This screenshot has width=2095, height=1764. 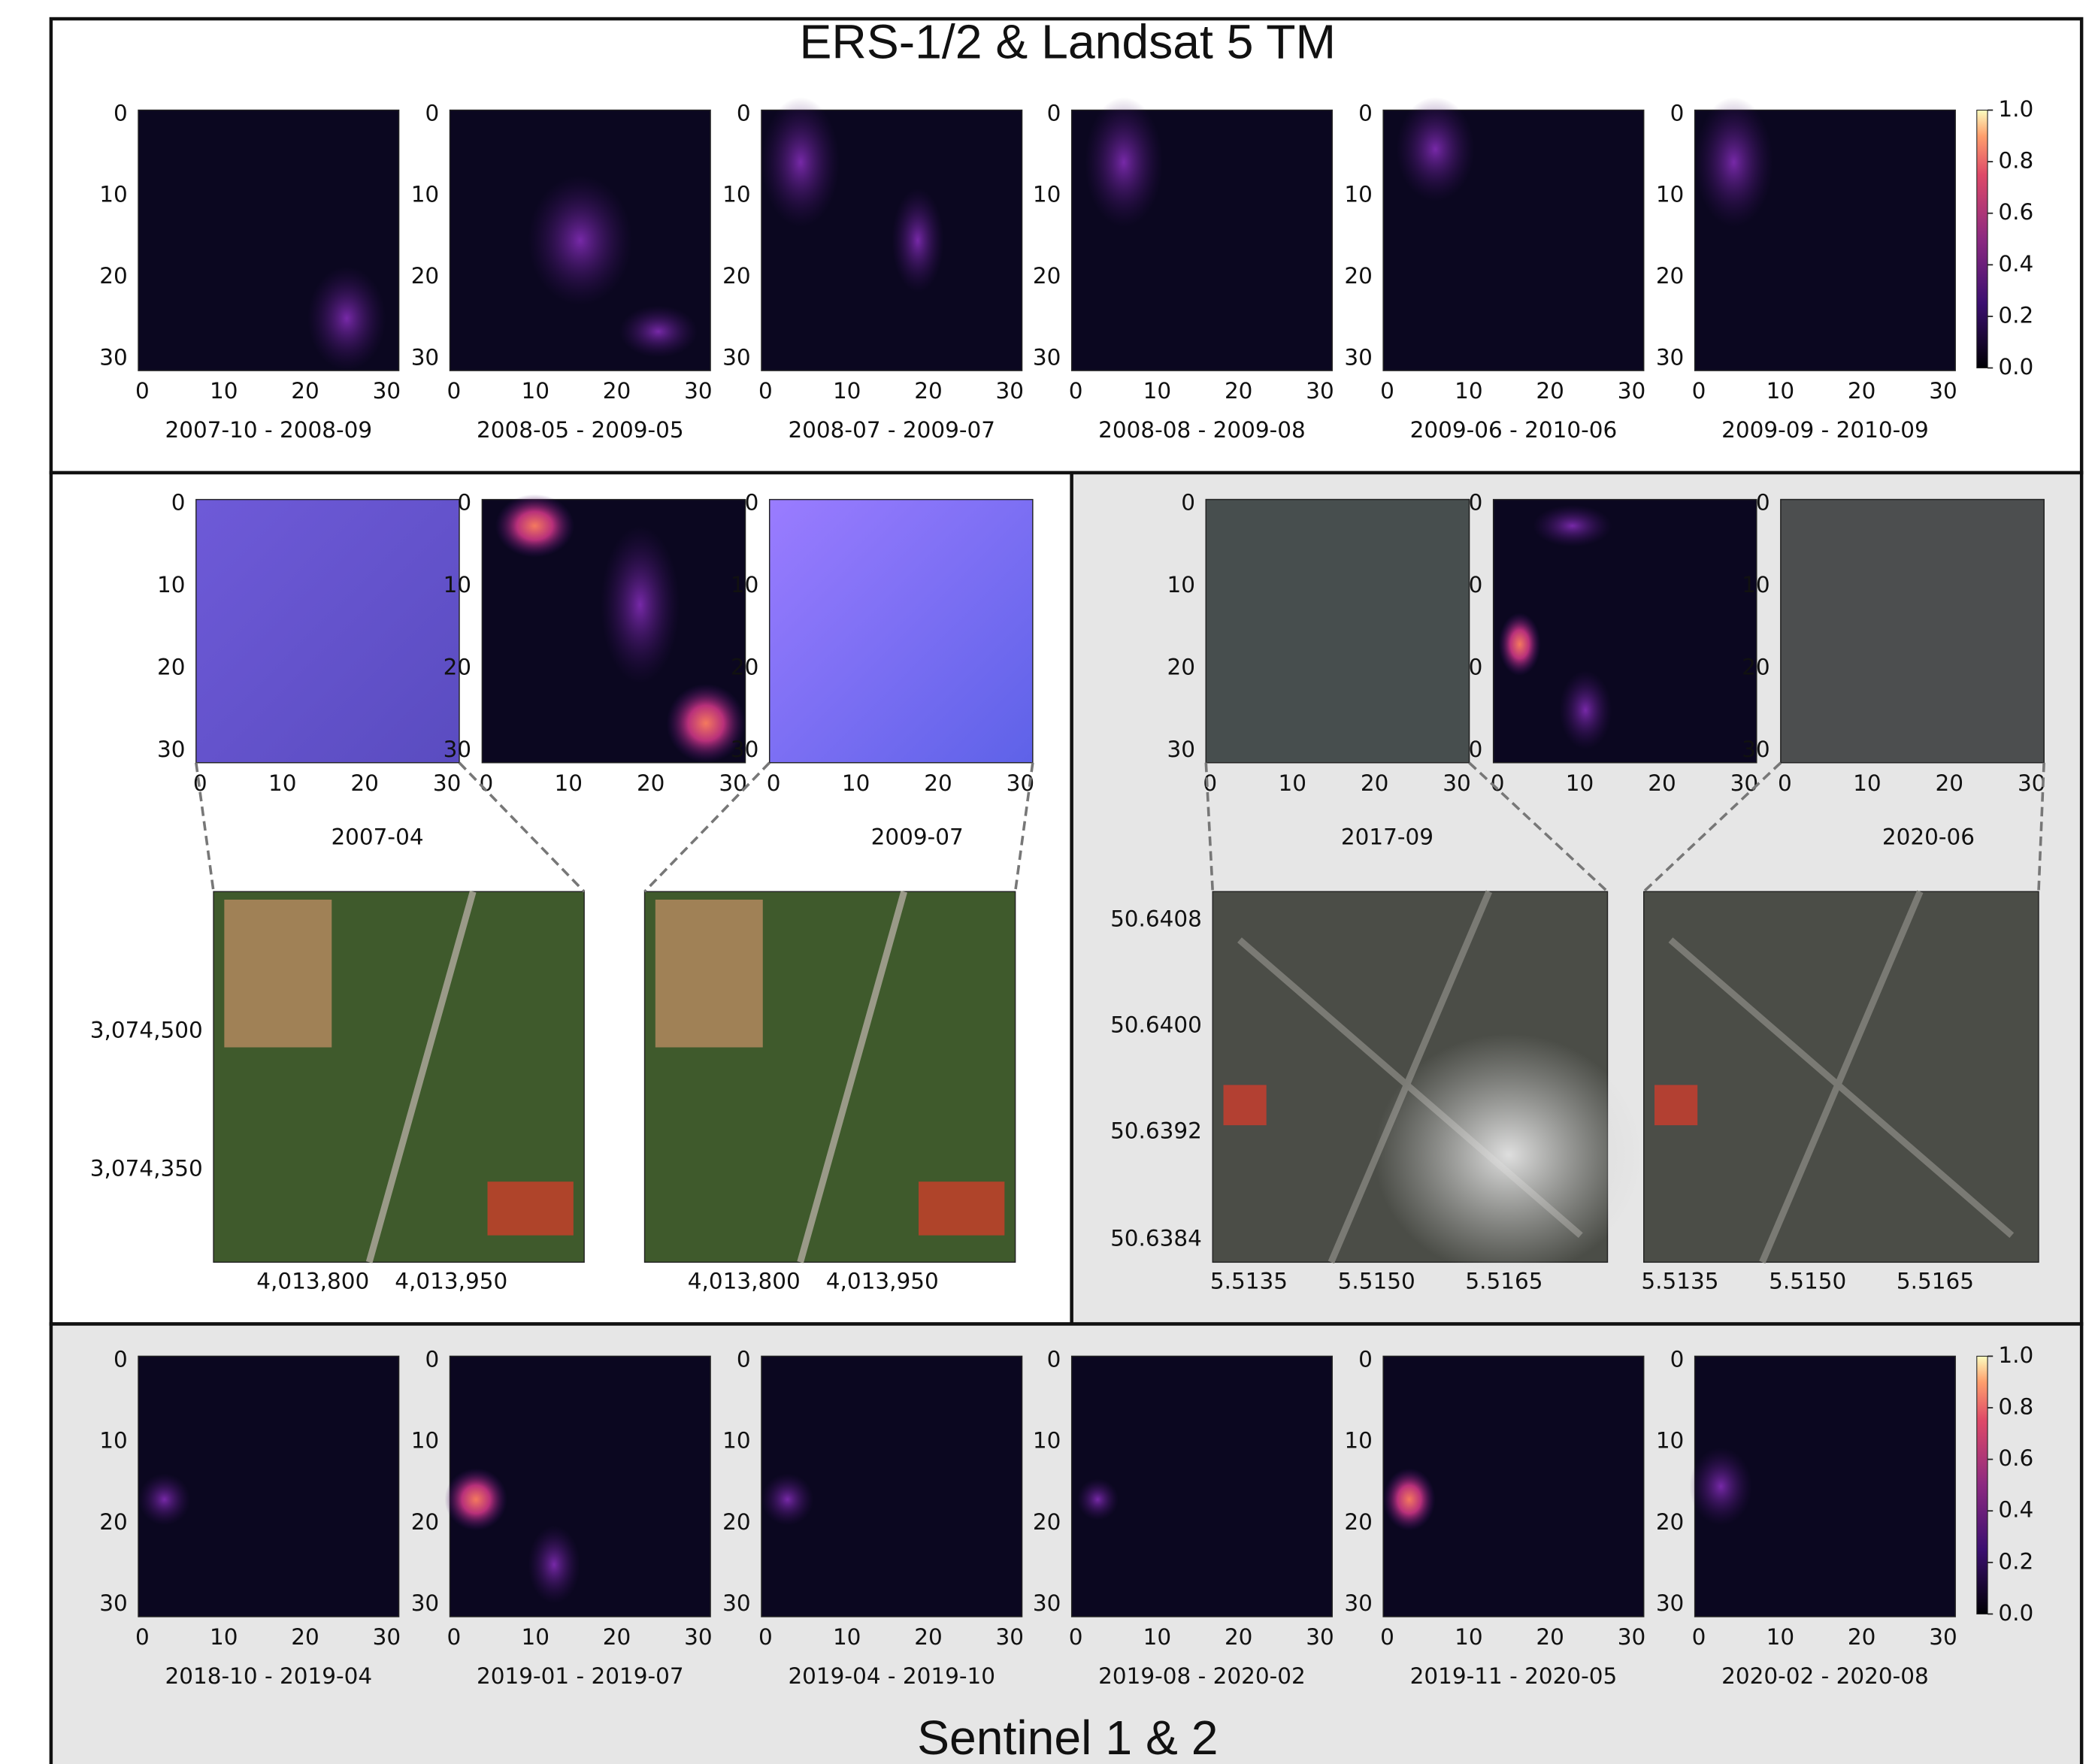 I want to click on y-tick-label: 3,074,350, so click(x=146, y=1169).